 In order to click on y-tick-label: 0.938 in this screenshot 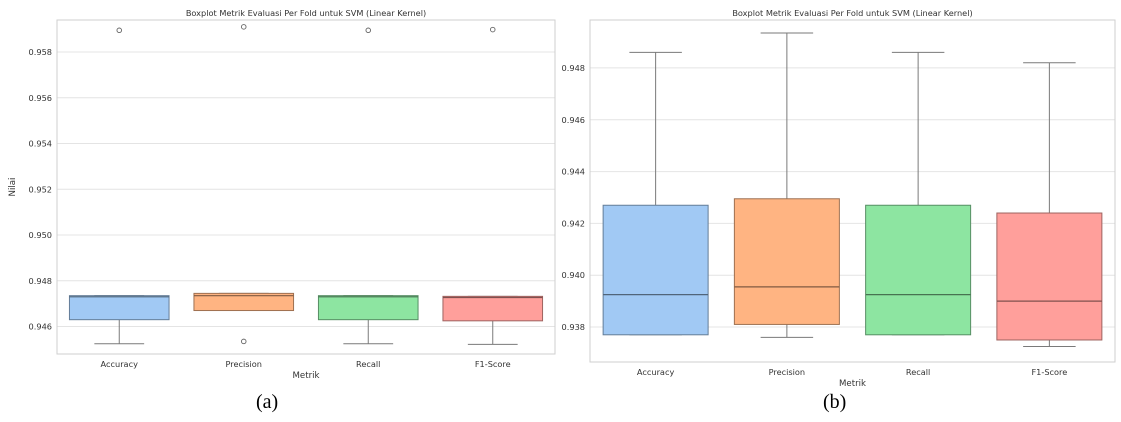, I will do `click(573, 327)`.